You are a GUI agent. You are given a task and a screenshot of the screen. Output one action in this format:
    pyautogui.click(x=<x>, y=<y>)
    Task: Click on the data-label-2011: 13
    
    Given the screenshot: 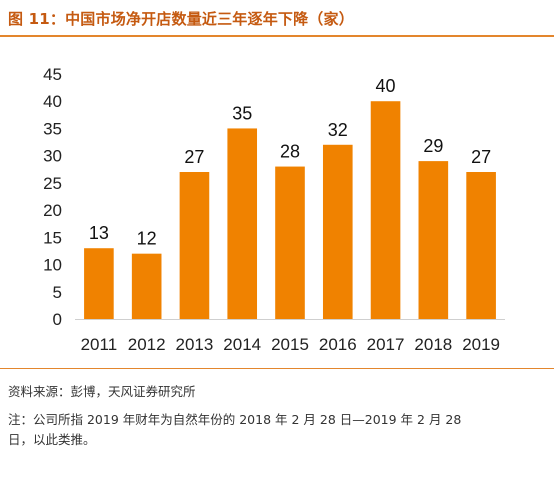 What is the action you would take?
    pyautogui.click(x=99, y=233)
    